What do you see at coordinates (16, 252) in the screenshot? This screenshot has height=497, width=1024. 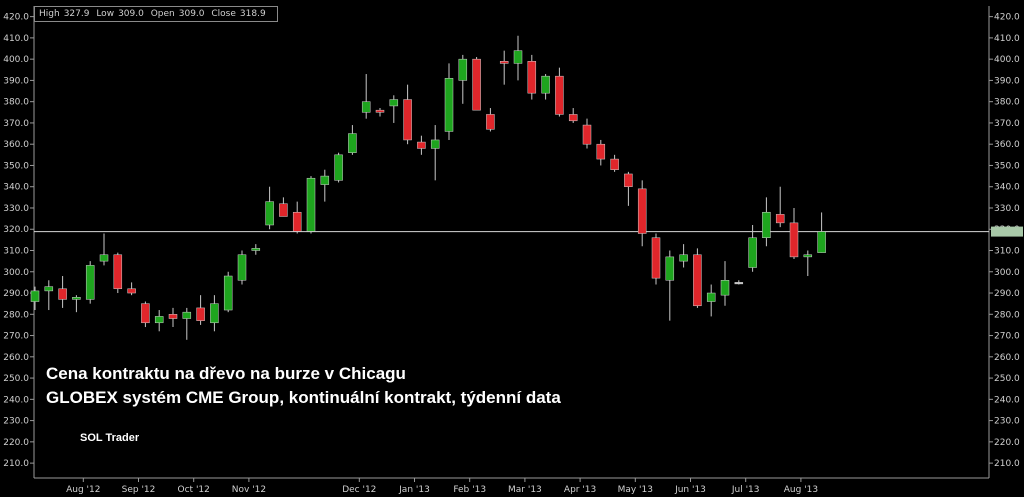 I see `y-tick-label-left: 310.0` at bounding box center [16, 252].